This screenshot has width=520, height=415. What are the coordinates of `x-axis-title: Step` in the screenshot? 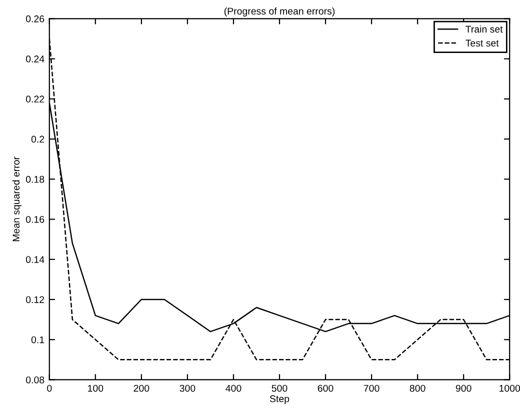 It's located at (280, 399).